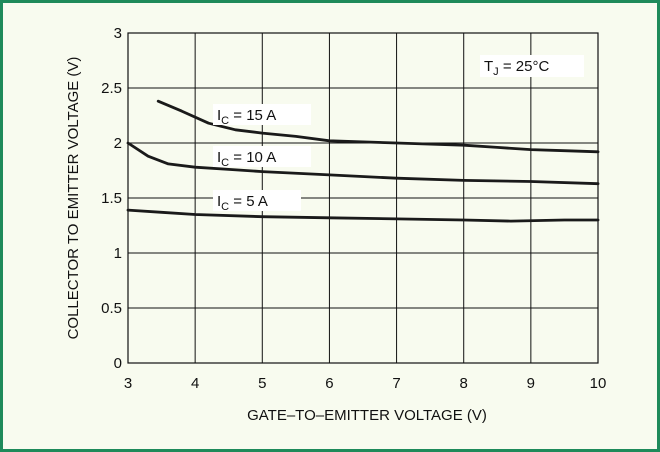  What do you see at coordinates (111, 308) in the screenshot?
I see `y-tick-label: 0.5` at bounding box center [111, 308].